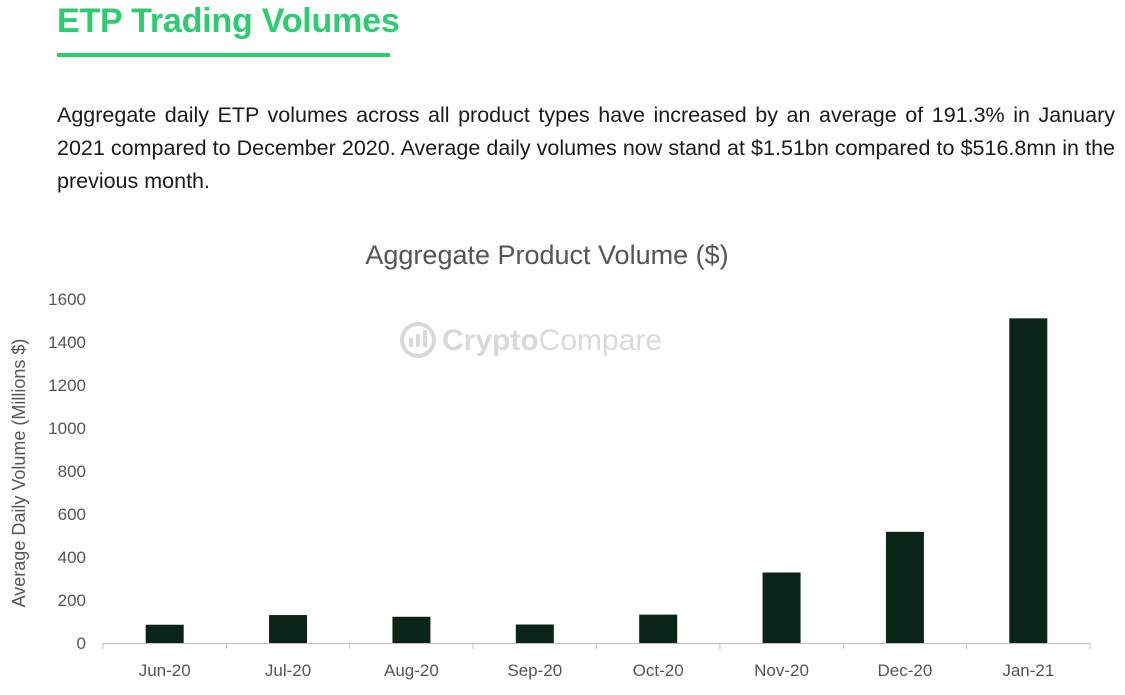  Describe the element at coordinates (19, 473) in the screenshot. I see `y-axis-label: Average Daily Volume (Millions $)` at that location.